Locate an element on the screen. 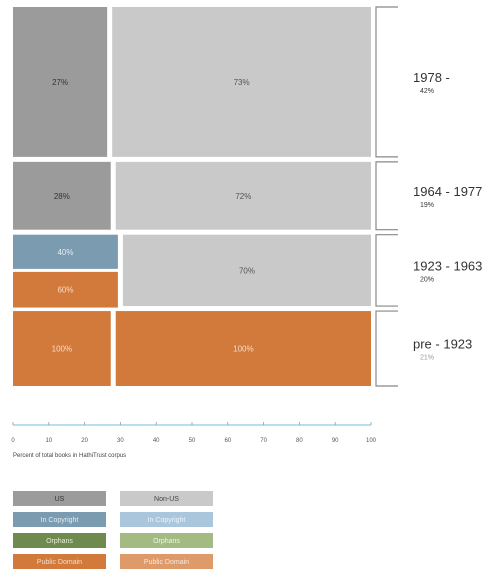  period-label-pre-1923: pre - 1923 is located at coordinates (442, 344).